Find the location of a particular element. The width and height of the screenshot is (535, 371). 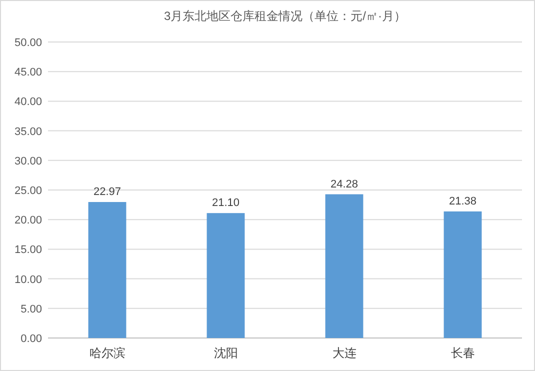

y-tick-label: 20.00 is located at coordinates (28, 220).